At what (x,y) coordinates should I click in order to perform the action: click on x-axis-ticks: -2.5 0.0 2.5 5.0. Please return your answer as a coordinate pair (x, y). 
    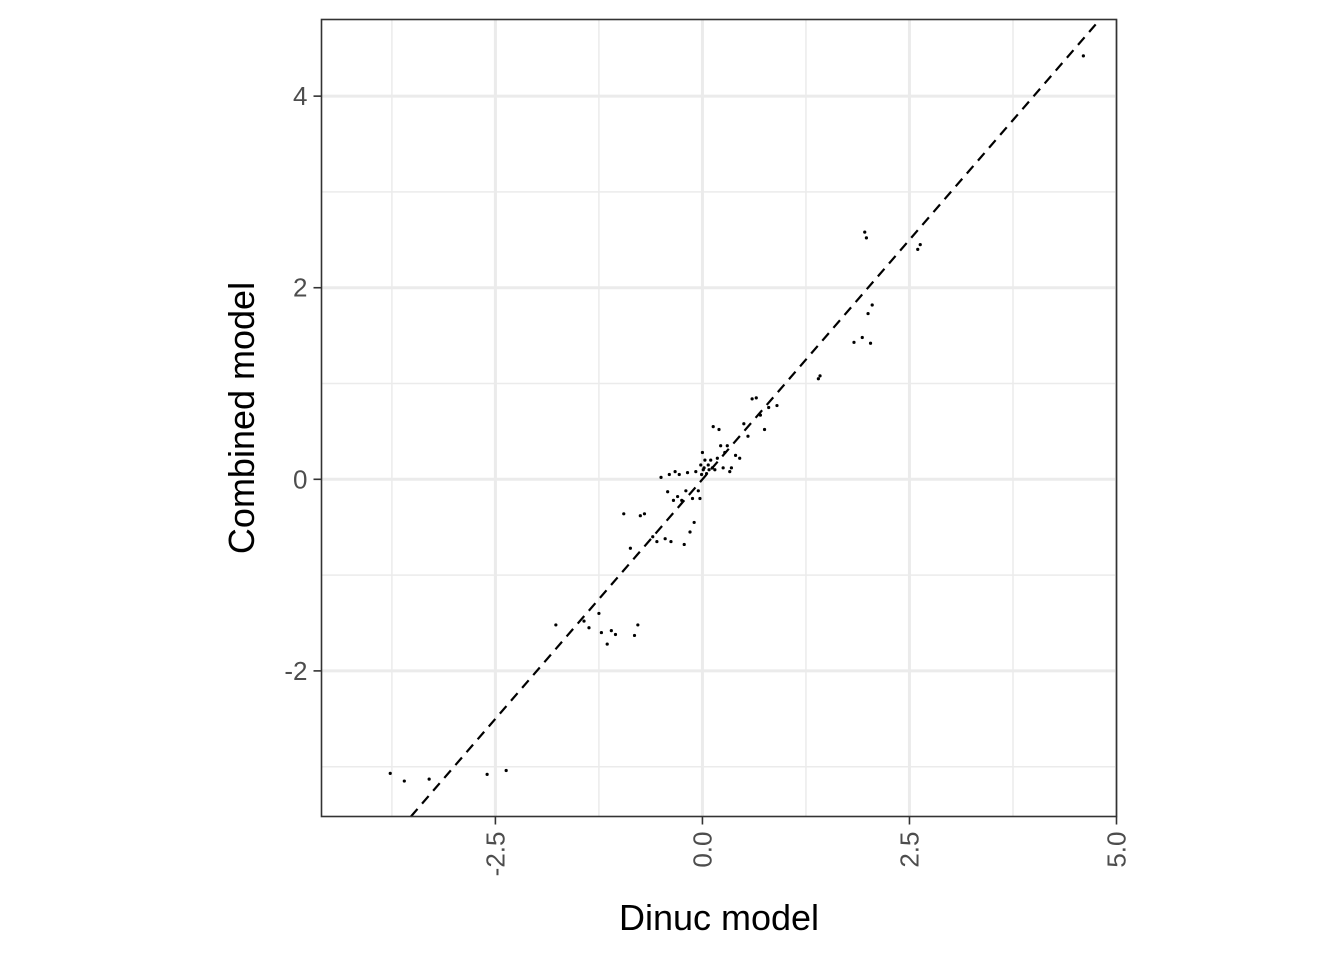
    Looking at the image, I should click on (806, 846).